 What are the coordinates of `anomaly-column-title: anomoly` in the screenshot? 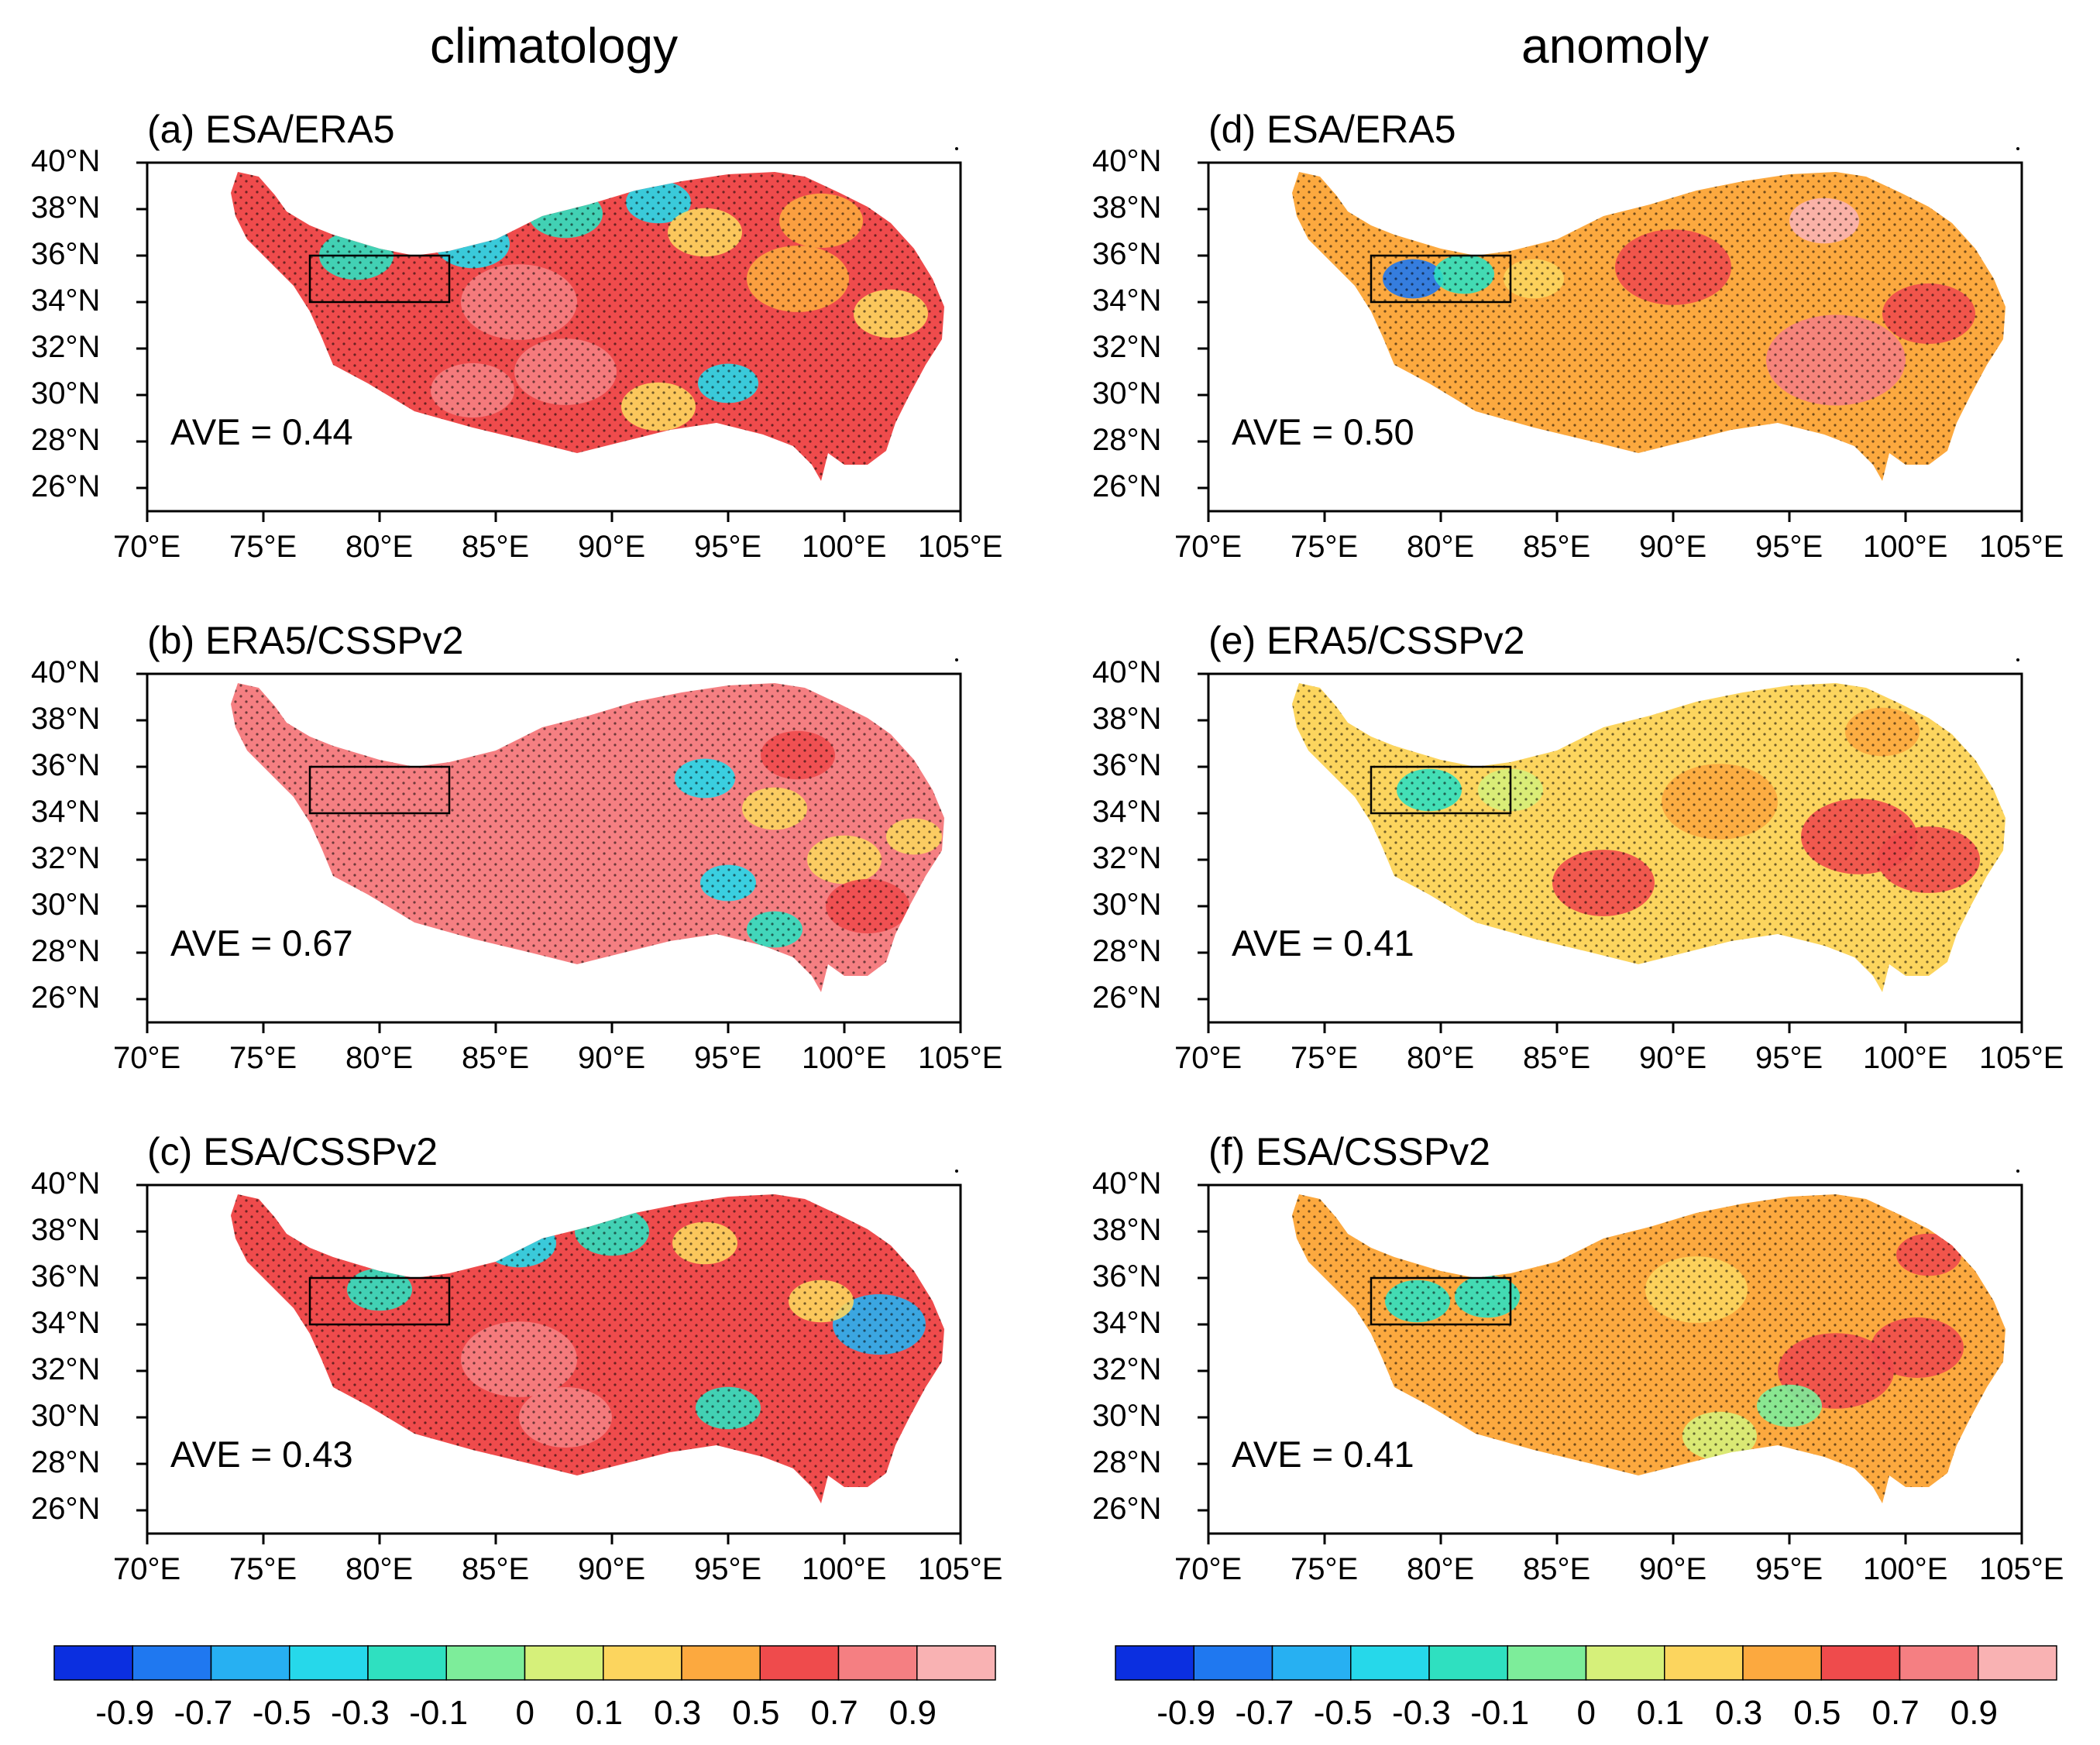 It's located at (1615, 46).